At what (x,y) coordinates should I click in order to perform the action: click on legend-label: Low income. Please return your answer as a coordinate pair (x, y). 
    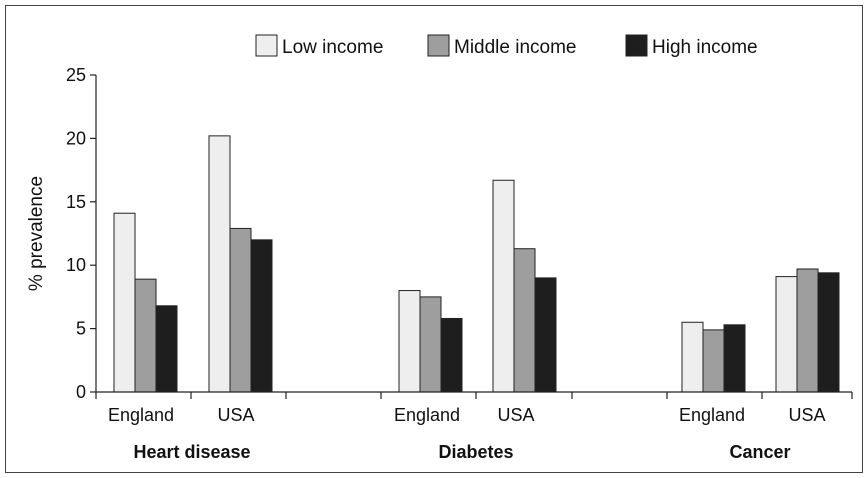
    Looking at the image, I should click on (332, 47).